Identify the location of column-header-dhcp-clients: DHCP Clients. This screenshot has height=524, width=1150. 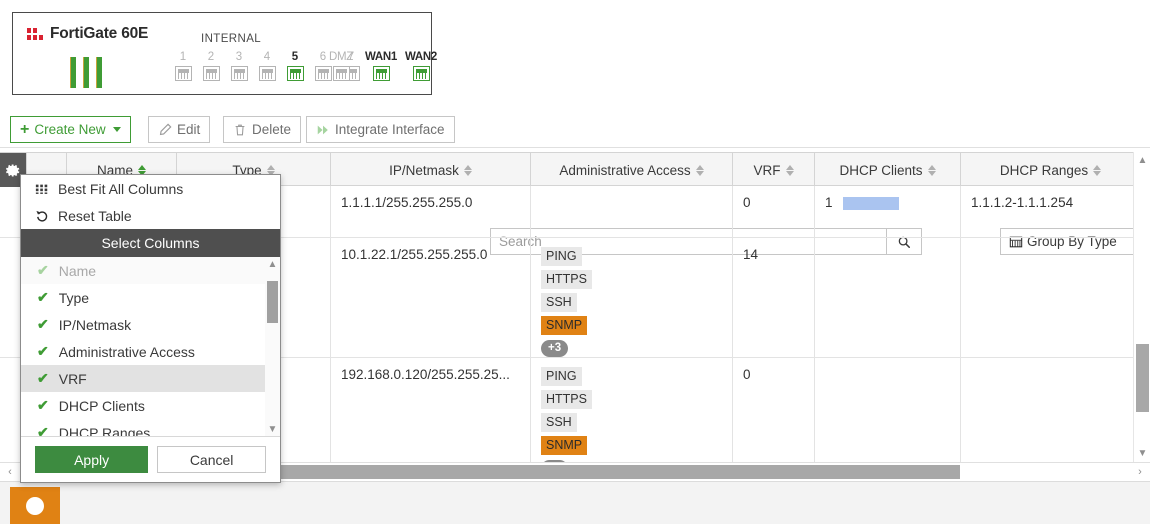
(887, 170).